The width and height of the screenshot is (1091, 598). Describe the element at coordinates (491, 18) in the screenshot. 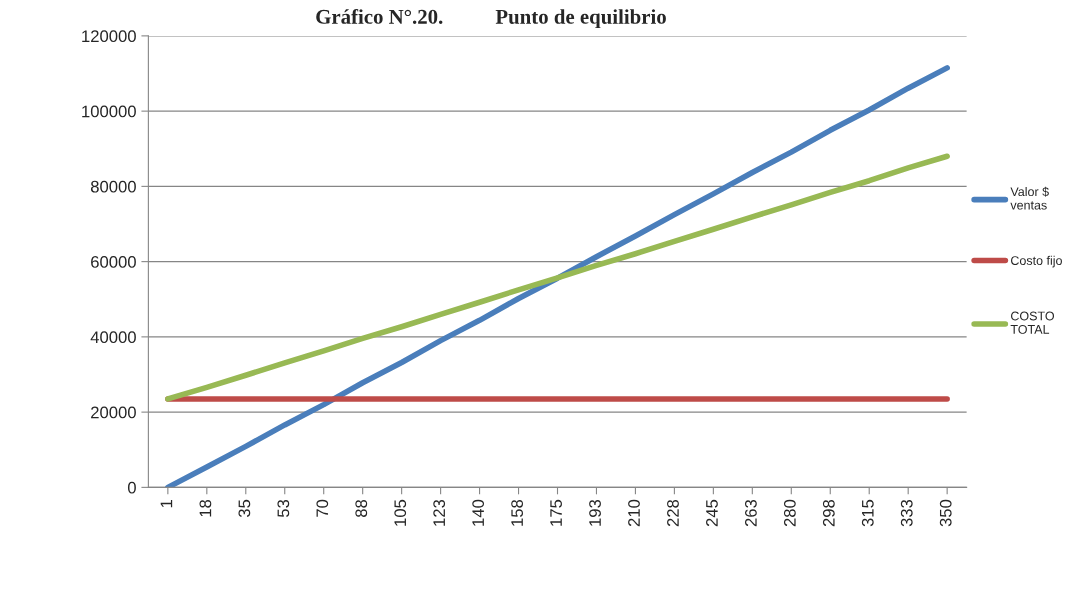

I see `chart-title: Gráfico N°.20. Punto de equilibrio` at that location.